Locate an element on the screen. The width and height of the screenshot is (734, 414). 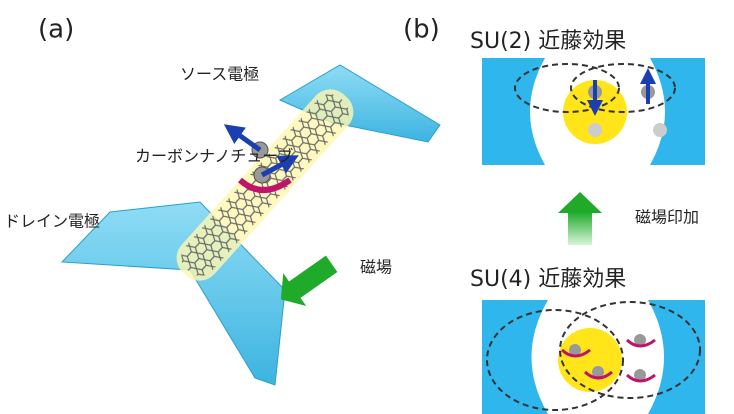
panel-label: (b) is located at coordinates (421, 30).